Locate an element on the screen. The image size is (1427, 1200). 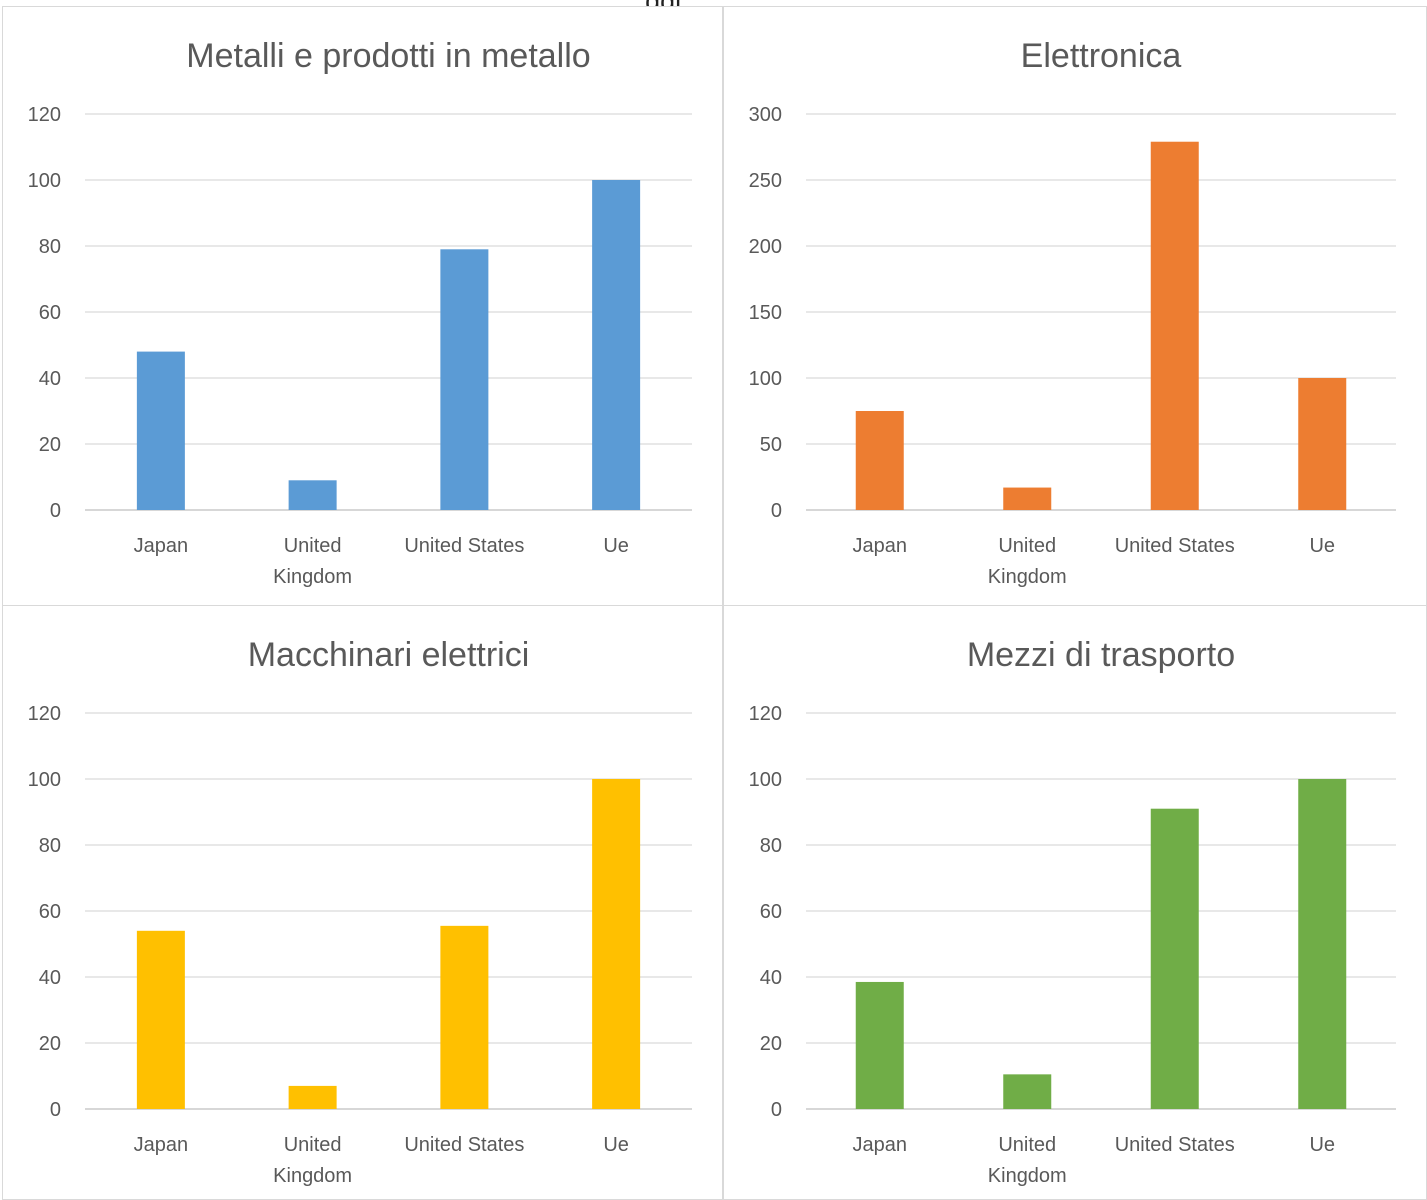
y-tick-label: 50 is located at coordinates (771, 445).